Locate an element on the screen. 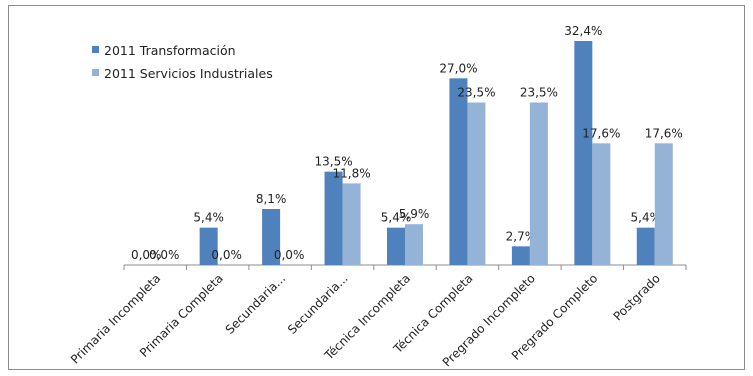  data-label: 2,7% is located at coordinates (521, 236).